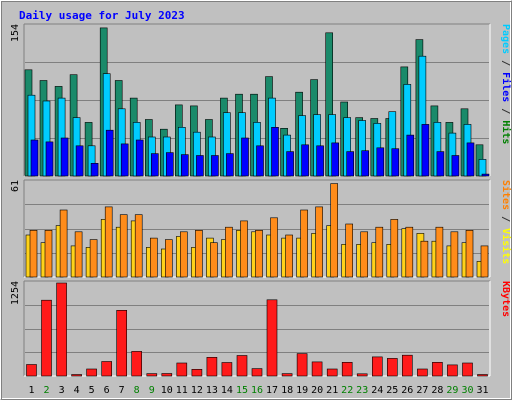 The height and width of the screenshot is (400, 512). I want to click on x-tick-label-31: 31, so click(482, 390).